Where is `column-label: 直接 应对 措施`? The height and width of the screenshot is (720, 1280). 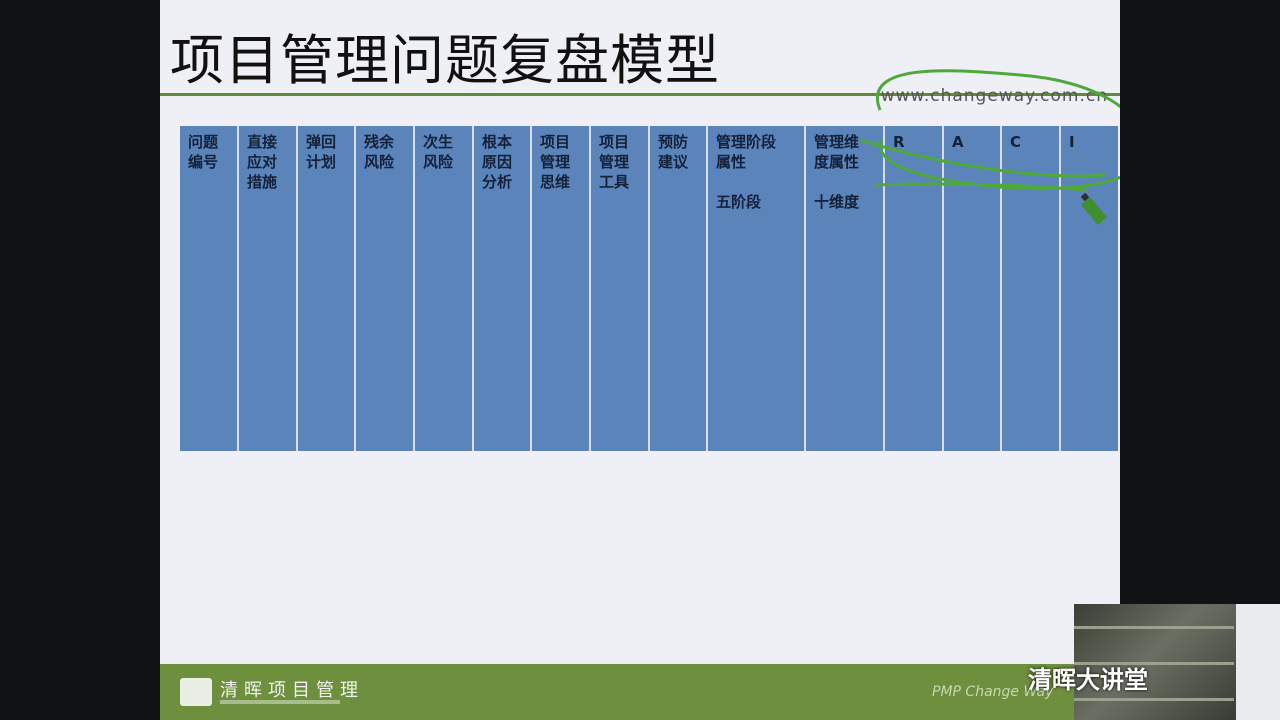 column-label: 直接 应对 措施 is located at coordinates (262, 162).